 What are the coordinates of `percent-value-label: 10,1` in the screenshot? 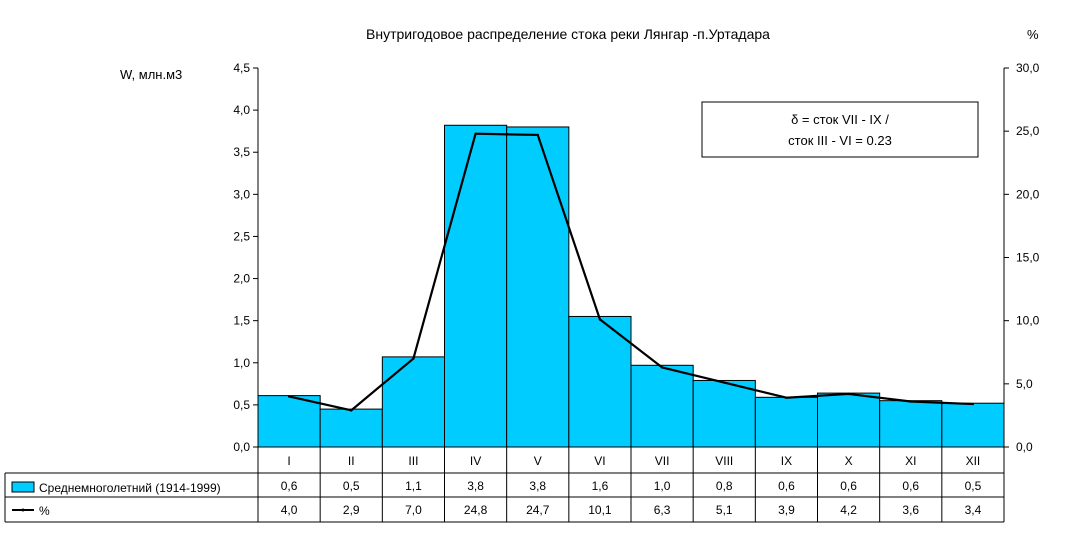 It's located at (600, 510).